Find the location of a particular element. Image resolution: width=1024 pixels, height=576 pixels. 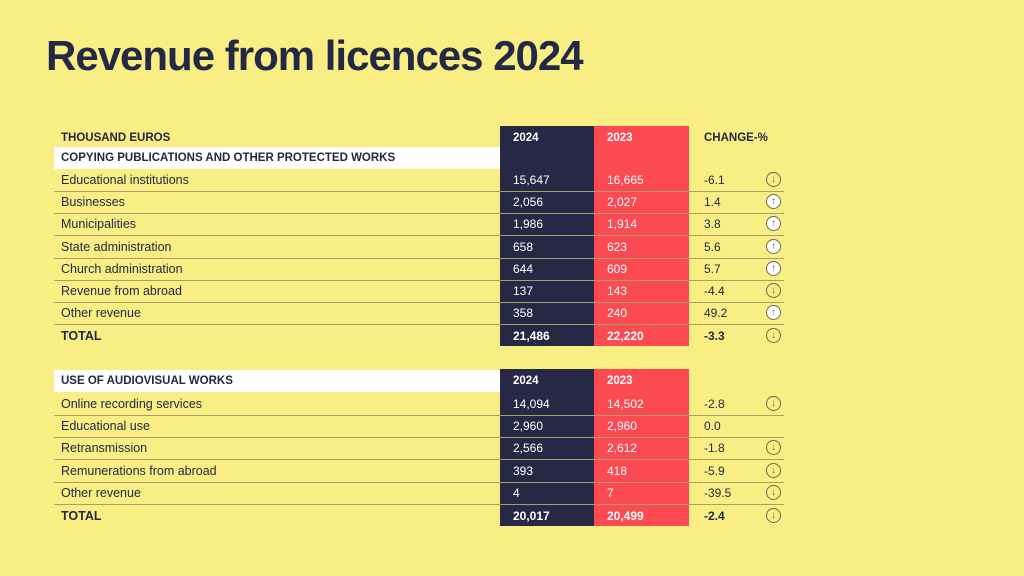

change-percent: -2.4 is located at coordinates (714, 516).